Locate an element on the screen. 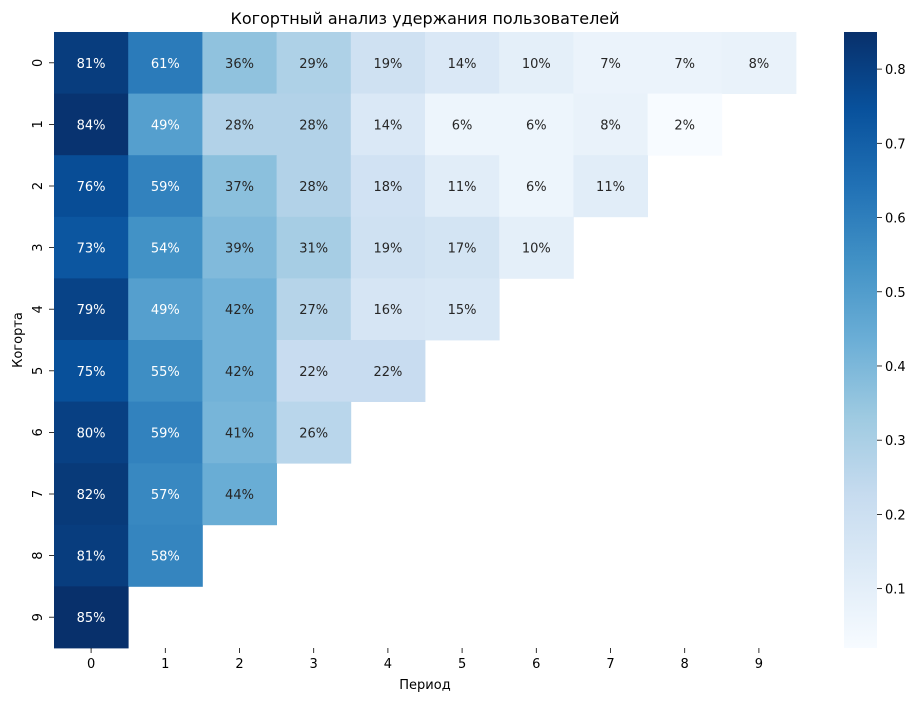 The image size is (916, 705). cell-label-r8-c0: 81% is located at coordinates (91, 557).